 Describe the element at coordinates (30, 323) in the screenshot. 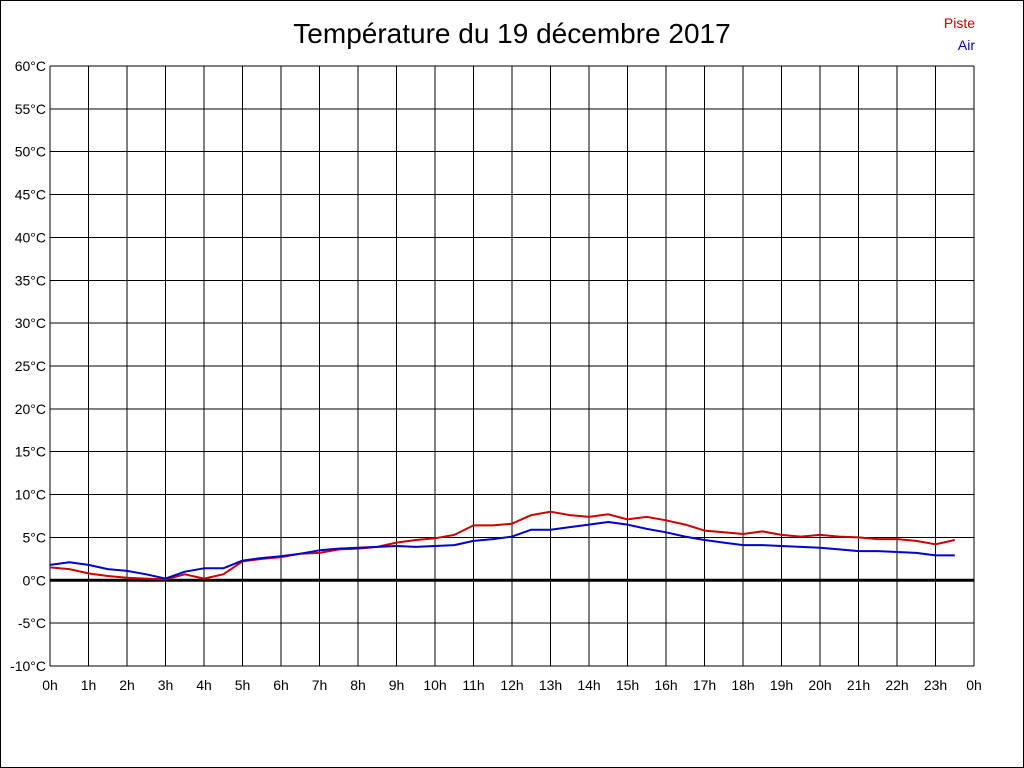

I see `y-tick-label: 30°C` at that location.